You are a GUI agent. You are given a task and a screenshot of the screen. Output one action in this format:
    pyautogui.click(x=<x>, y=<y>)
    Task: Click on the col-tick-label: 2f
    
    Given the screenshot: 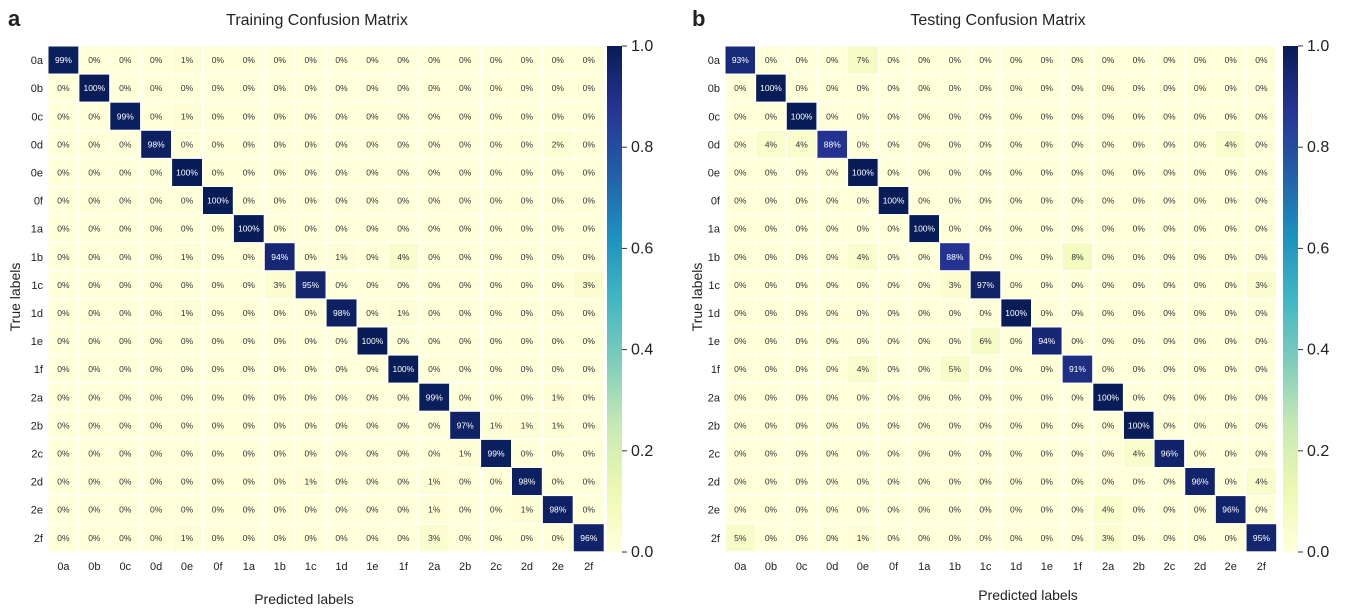 What is the action you would take?
    pyautogui.click(x=1262, y=567)
    